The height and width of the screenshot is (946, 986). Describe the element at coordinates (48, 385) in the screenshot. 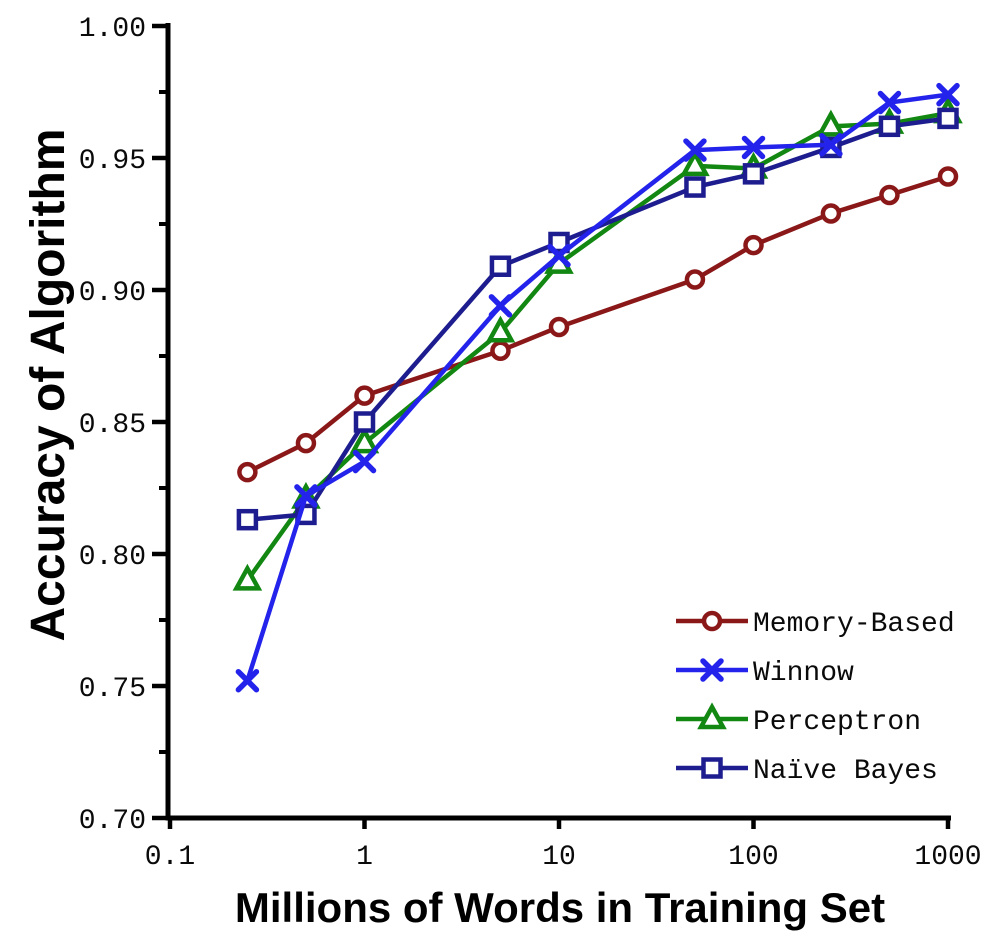

I see `y-axis-title: Accuracy of Algorithm` at that location.